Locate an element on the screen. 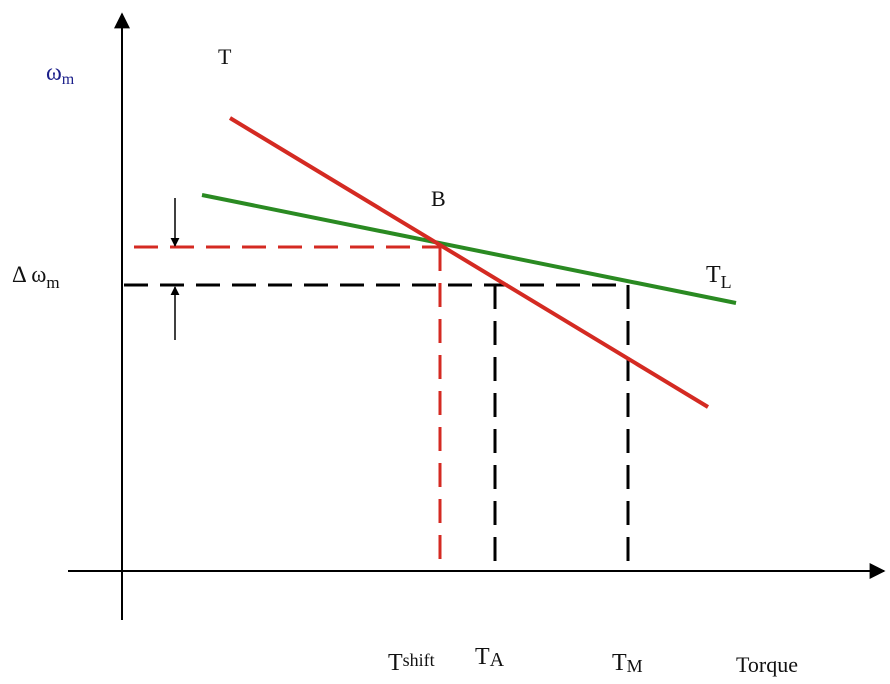 The image size is (890, 684). load-torque-curve is located at coordinates (469, 249).